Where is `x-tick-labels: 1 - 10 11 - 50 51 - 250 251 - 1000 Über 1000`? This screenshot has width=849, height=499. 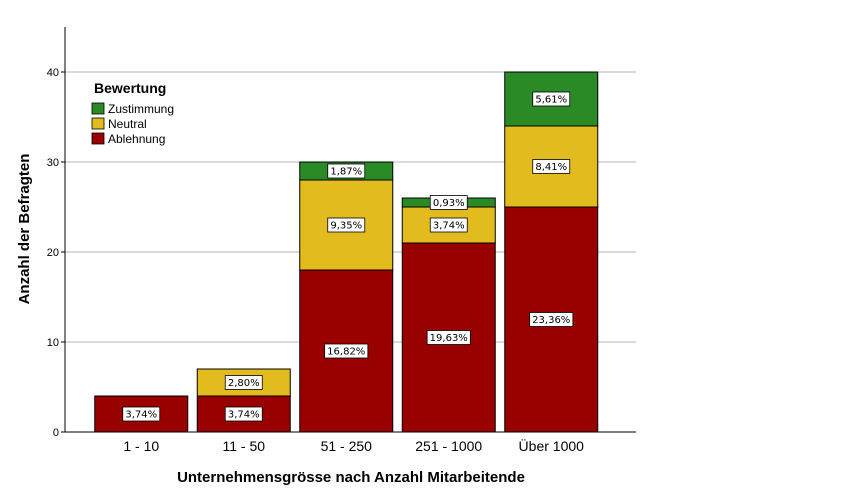
x-tick-labels: 1 - 10 11 - 50 51 - 250 251 - 1000 Über 1000 is located at coordinates (353, 445).